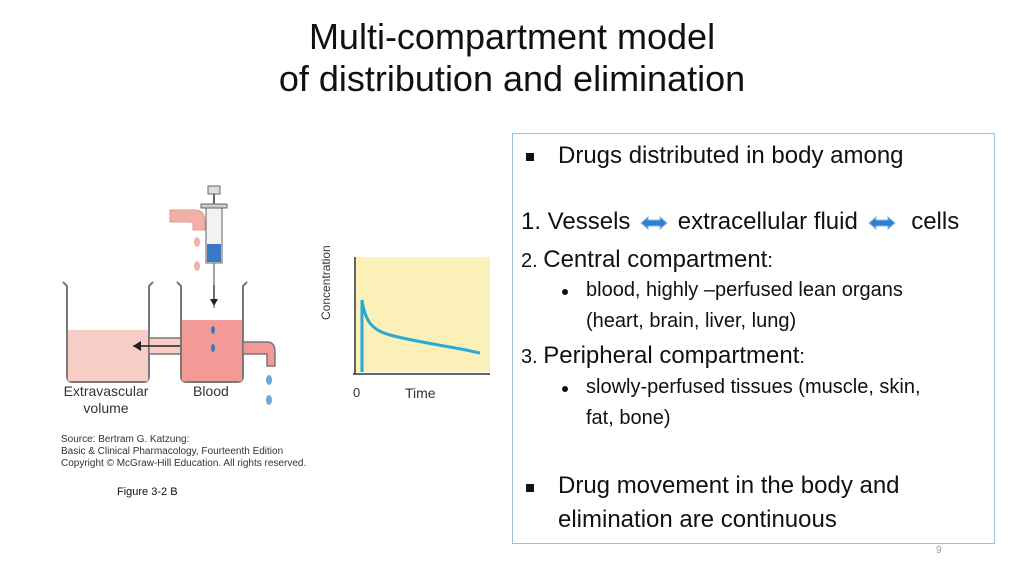 The height and width of the screenshot is (576, 1024). Describe the element at coordinates (729, 485) in the screenshot. I see `bullet-drug-movement-line1: Drug movement in the body and` at that location.